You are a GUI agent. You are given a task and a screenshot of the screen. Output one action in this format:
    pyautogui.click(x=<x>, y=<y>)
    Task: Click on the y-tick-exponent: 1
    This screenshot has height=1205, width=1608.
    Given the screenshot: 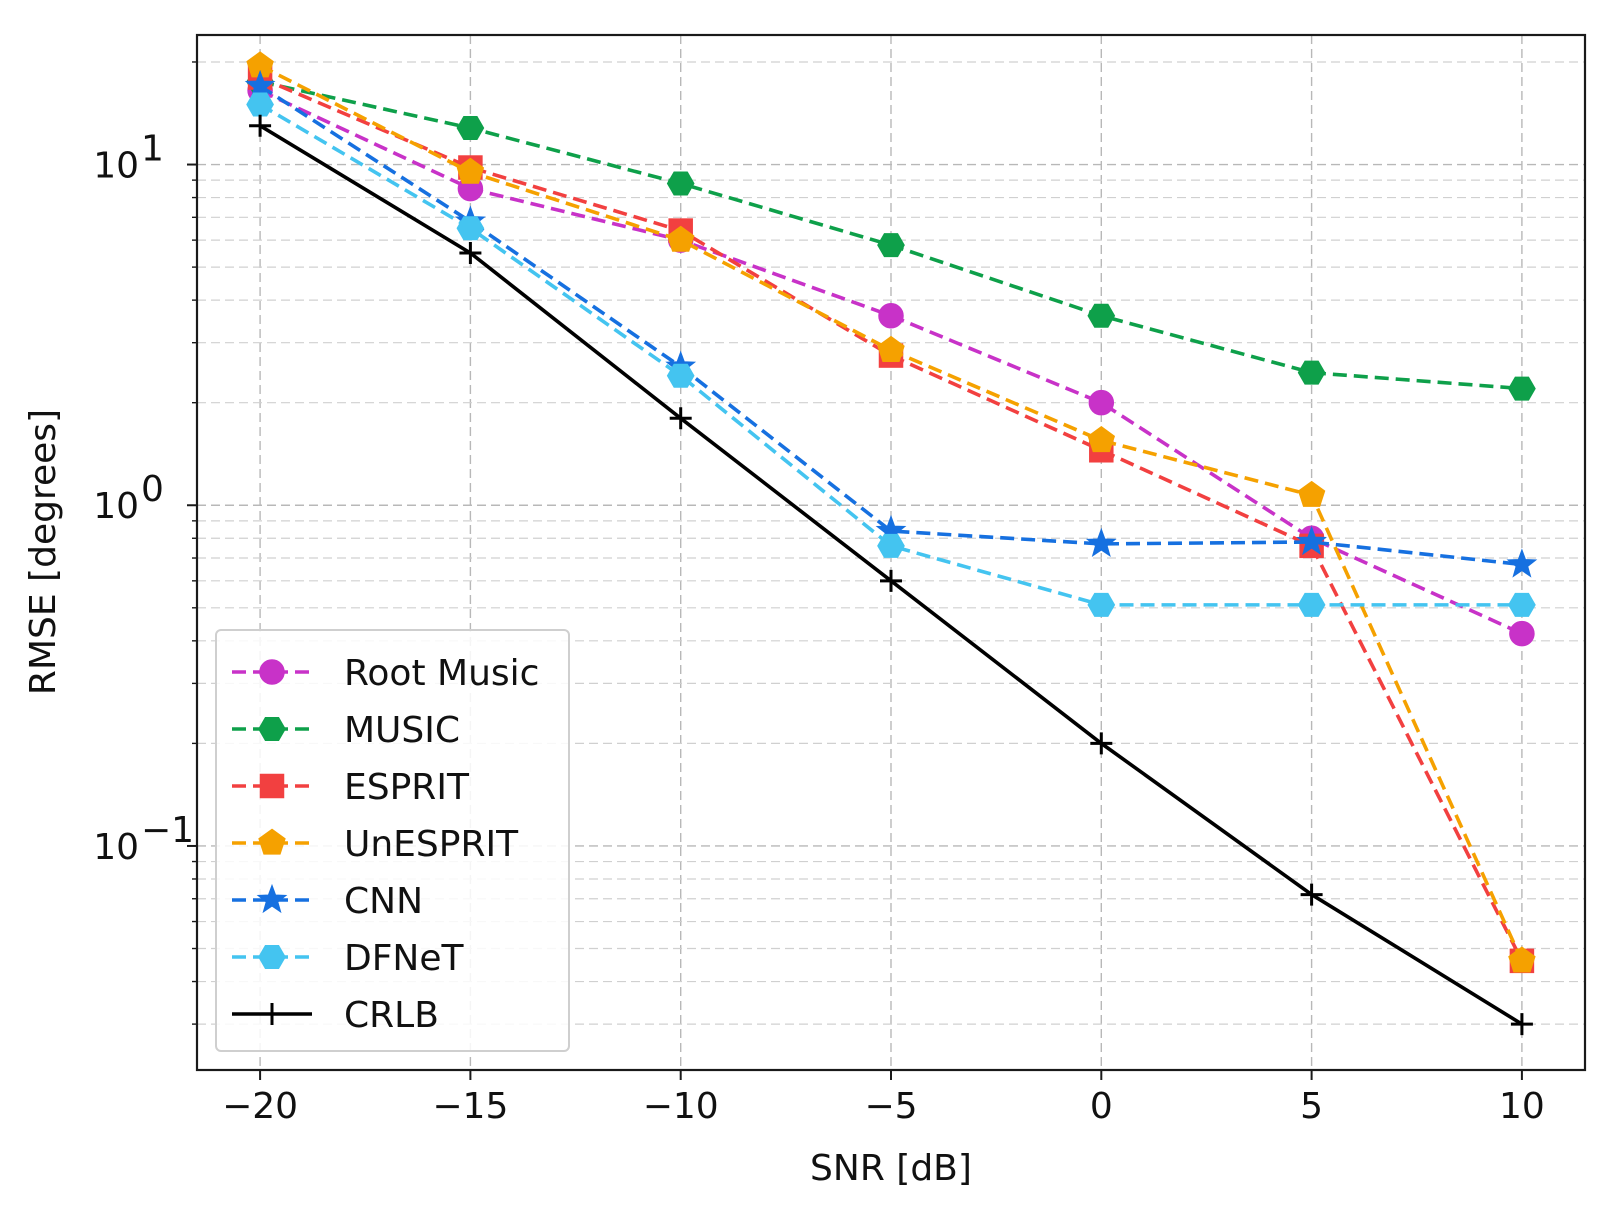 What is the action you would take?
    pyautogui.click(x=152, y=149)
    